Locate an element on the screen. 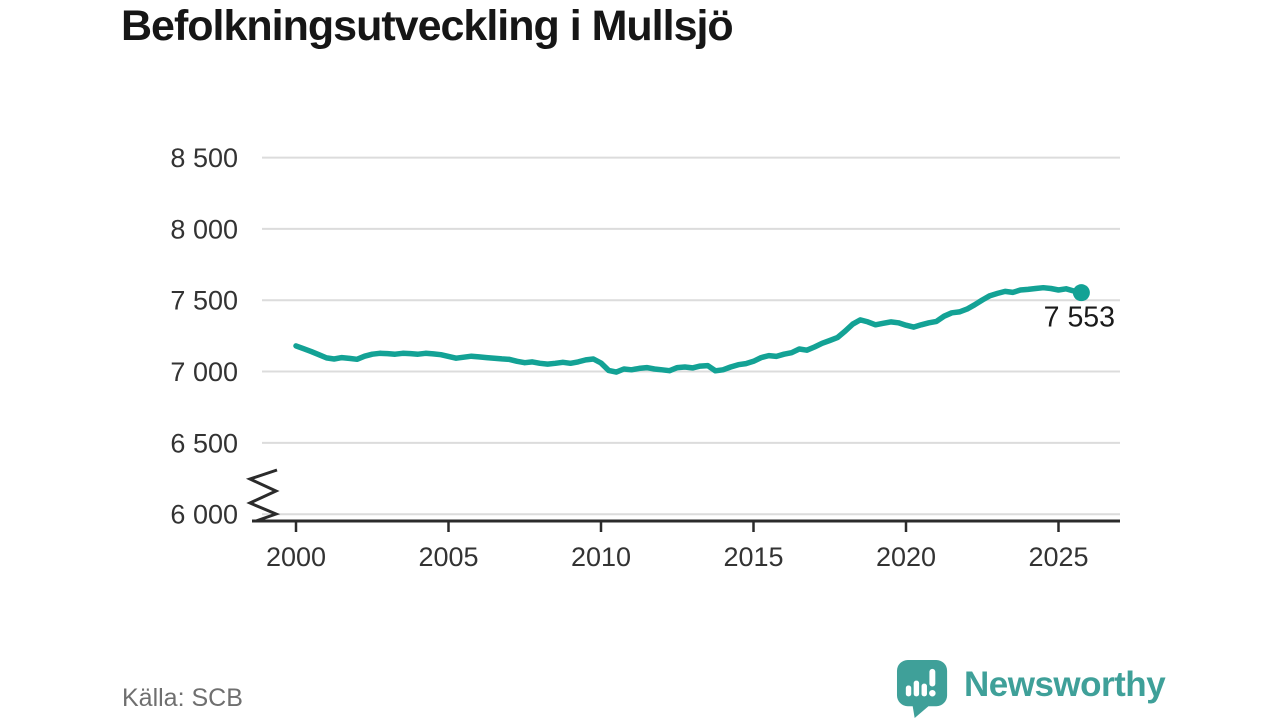 This screenshot has width=1280, height=720. chart-title: Befolkningsutveckling i Mullsjö is located at coordinates (427, 26).